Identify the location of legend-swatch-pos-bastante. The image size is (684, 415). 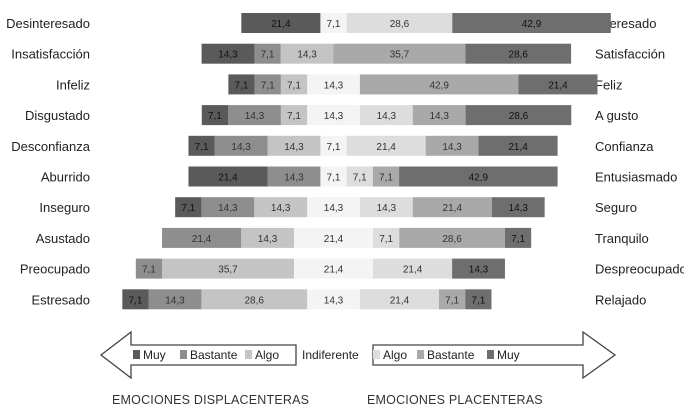
(420, 354).